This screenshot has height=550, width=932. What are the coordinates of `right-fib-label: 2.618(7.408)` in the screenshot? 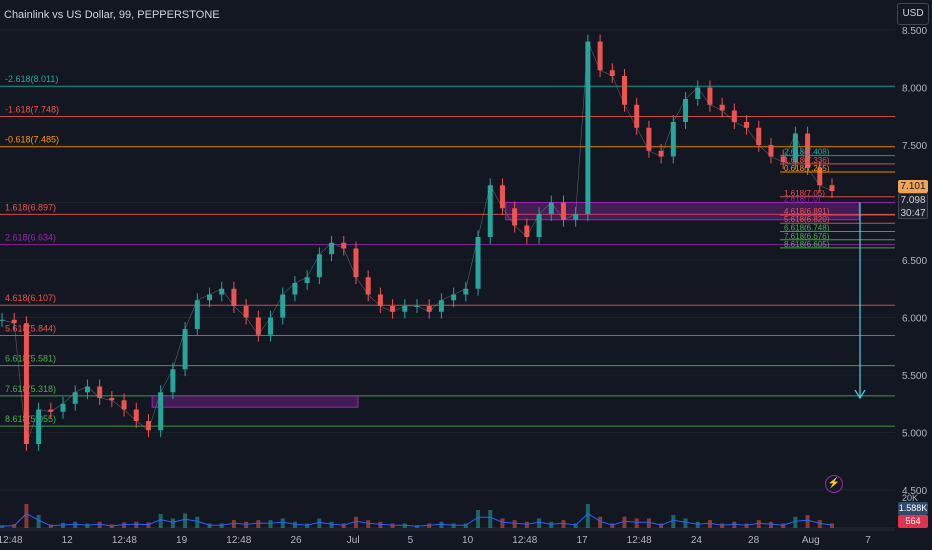 It's located at (807, 152).